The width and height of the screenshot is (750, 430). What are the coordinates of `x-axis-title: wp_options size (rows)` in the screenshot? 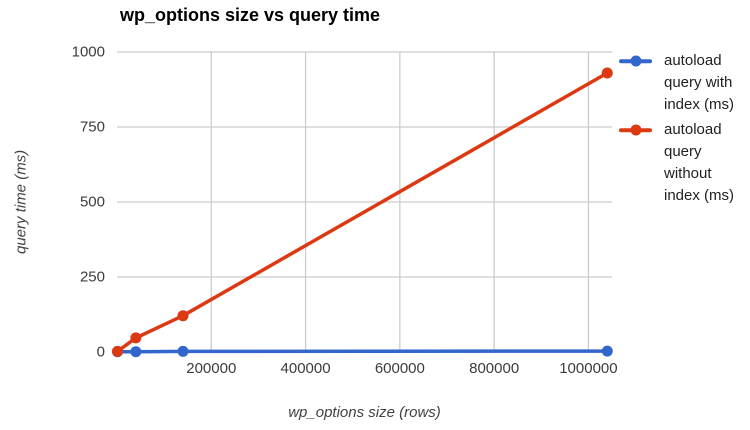 It's located at (364, 412).